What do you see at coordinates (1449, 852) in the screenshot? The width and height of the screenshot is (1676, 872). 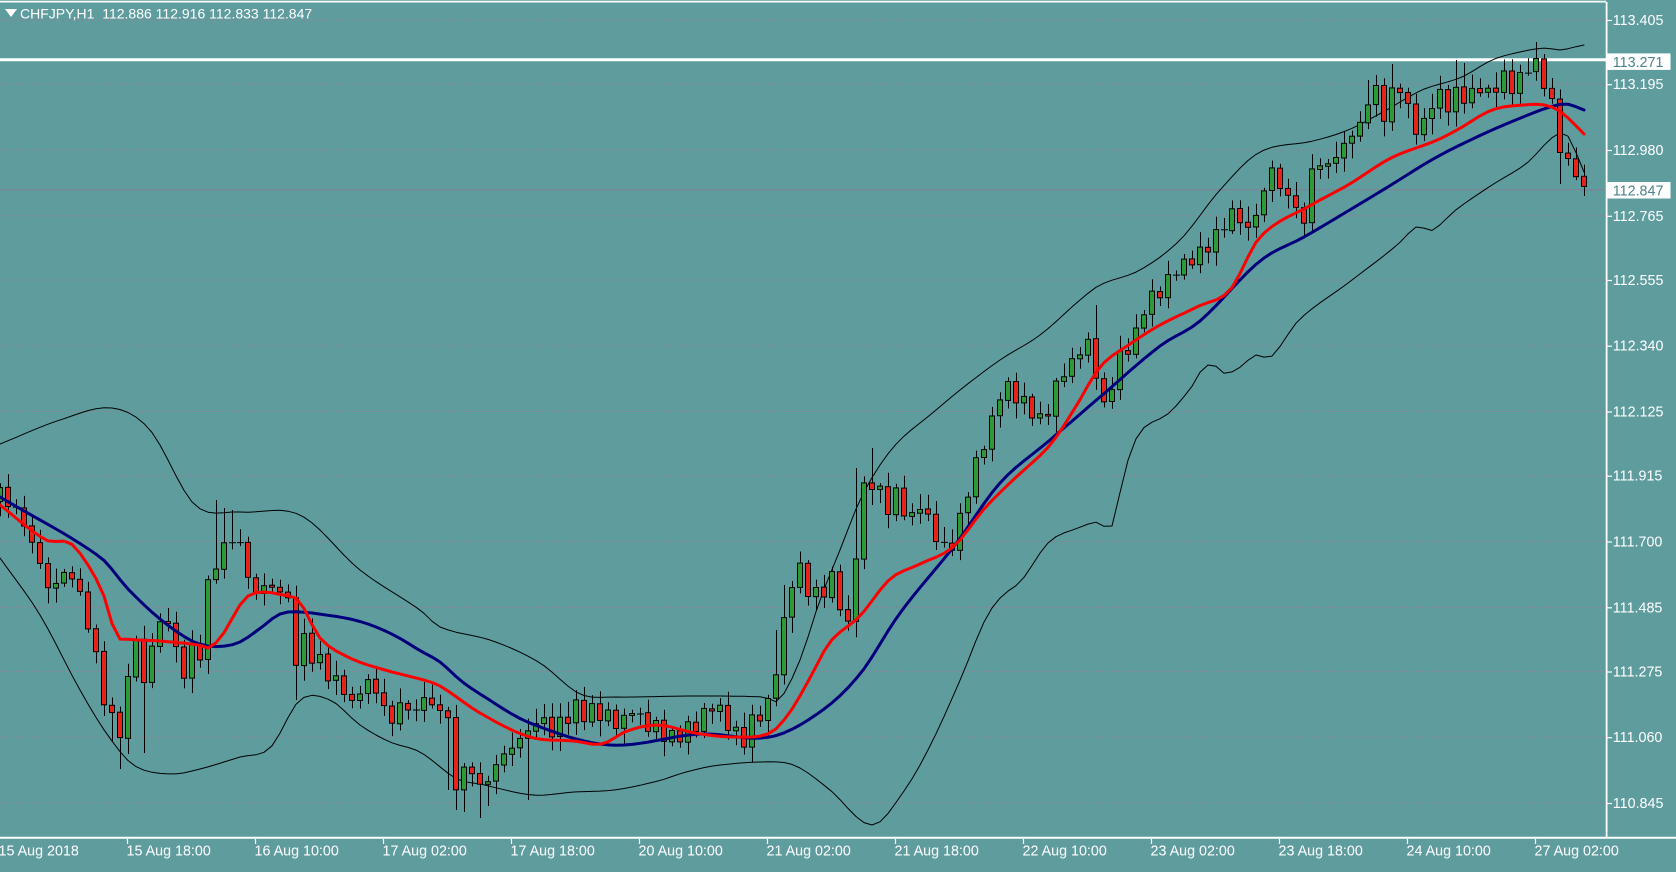 I see `svg-text: 24 Aug 10:00` at bounding box center [1449, 852].